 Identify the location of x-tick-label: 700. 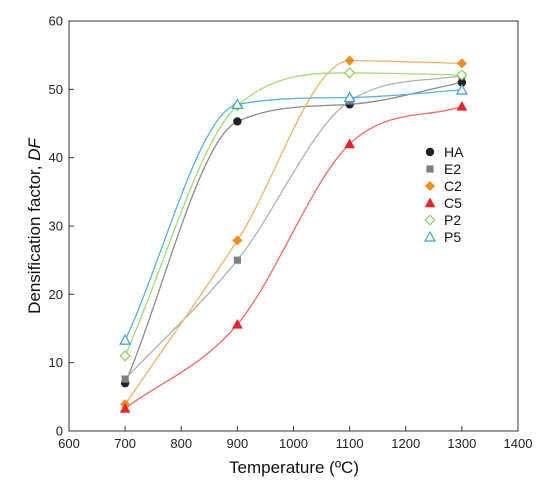
(125, 443).